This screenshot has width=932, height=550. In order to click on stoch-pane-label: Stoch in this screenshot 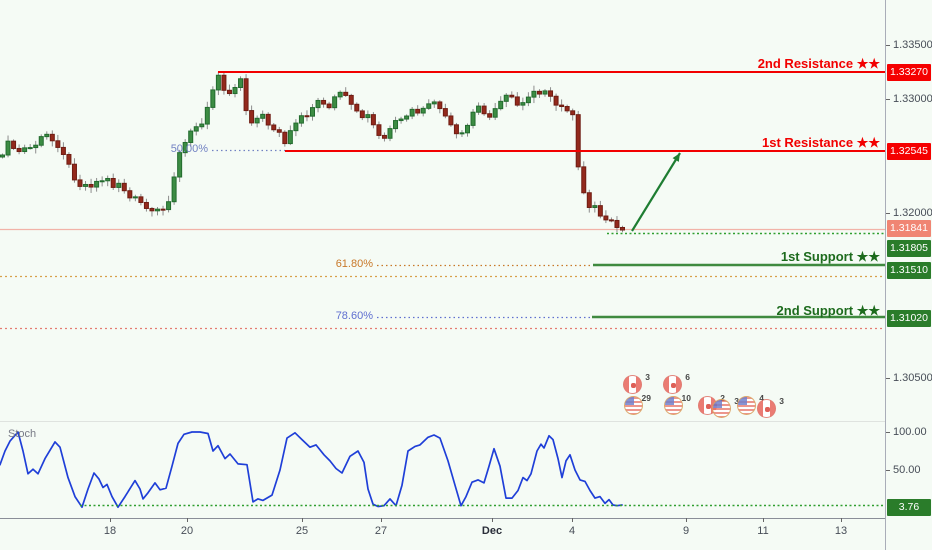, I will do `click(22, 434)`.